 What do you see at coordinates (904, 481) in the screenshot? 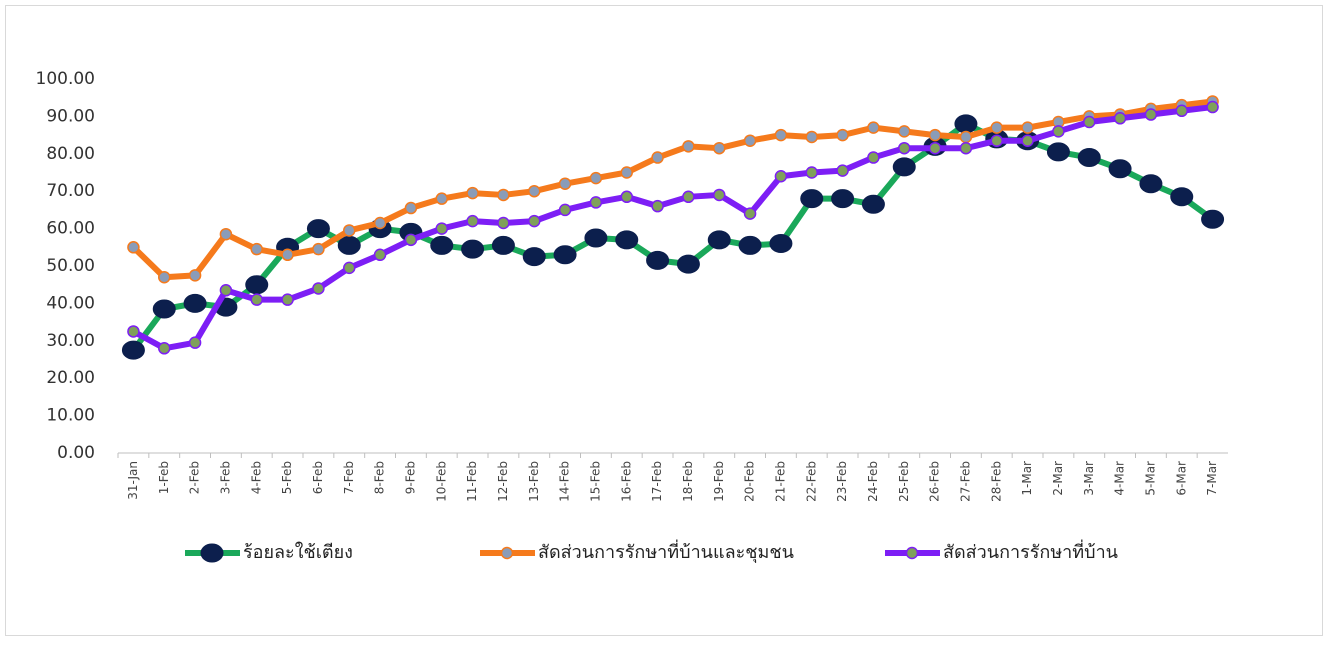
I see `x-tick-label: 25-Feb` at bounding box center [904, 481].